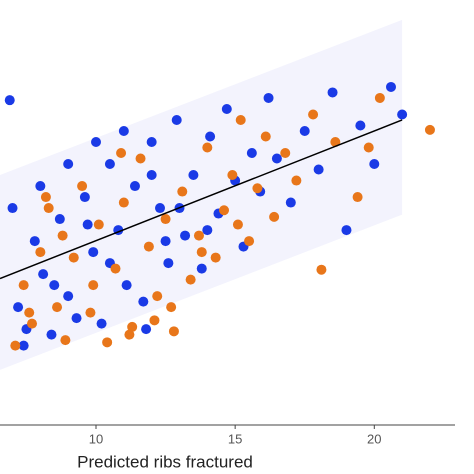  Describe the element at coordinates (96, 438) in the screenshot. I see `x-tick-label: 10` at that location.